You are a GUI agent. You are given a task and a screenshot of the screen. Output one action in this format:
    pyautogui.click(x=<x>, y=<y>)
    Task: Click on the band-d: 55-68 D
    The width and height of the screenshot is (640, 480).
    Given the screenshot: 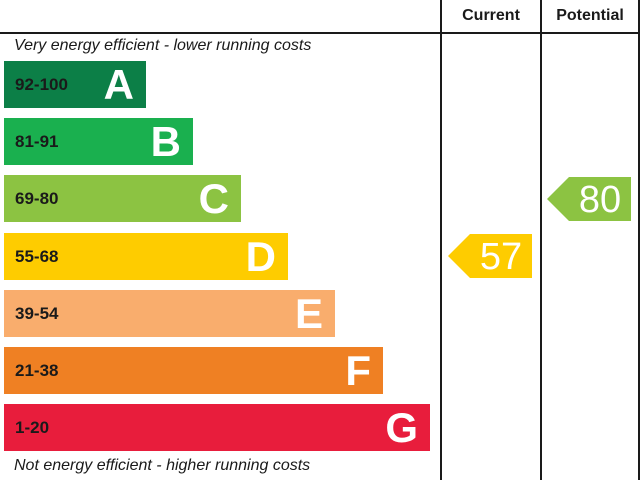 What is the action you would take?
    pyautogui.click(x=146, y=256)
    